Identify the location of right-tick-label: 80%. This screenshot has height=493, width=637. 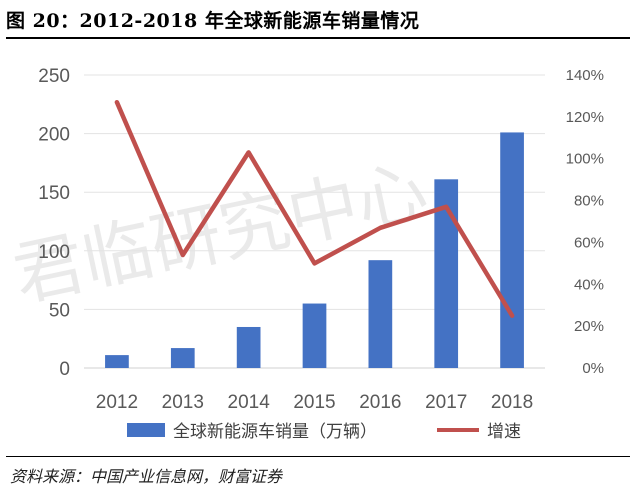
(589, 201).